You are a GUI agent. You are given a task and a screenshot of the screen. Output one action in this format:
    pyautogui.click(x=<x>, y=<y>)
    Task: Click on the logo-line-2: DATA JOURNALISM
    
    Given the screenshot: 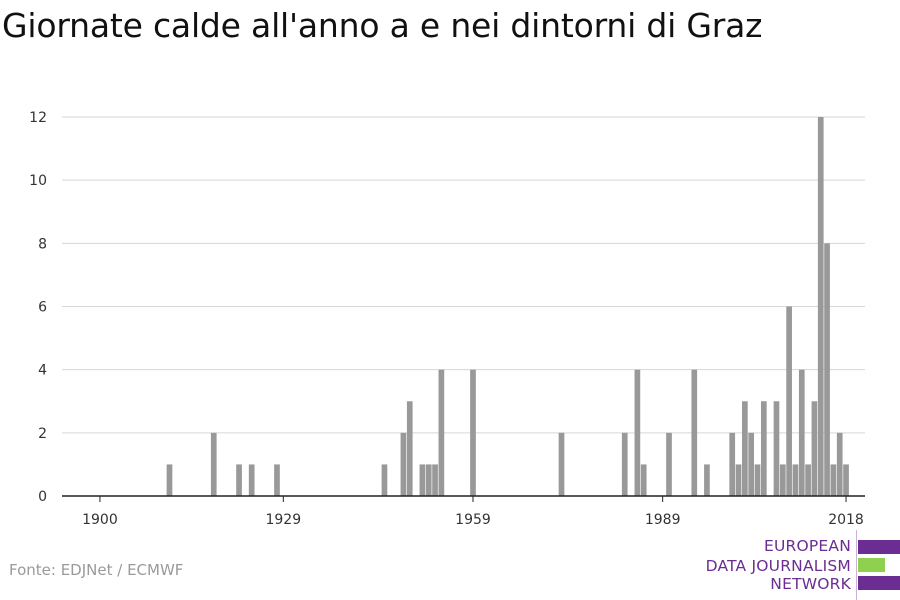 What is the action you would take?
    pyautogui.click(x=778, y=566)
    